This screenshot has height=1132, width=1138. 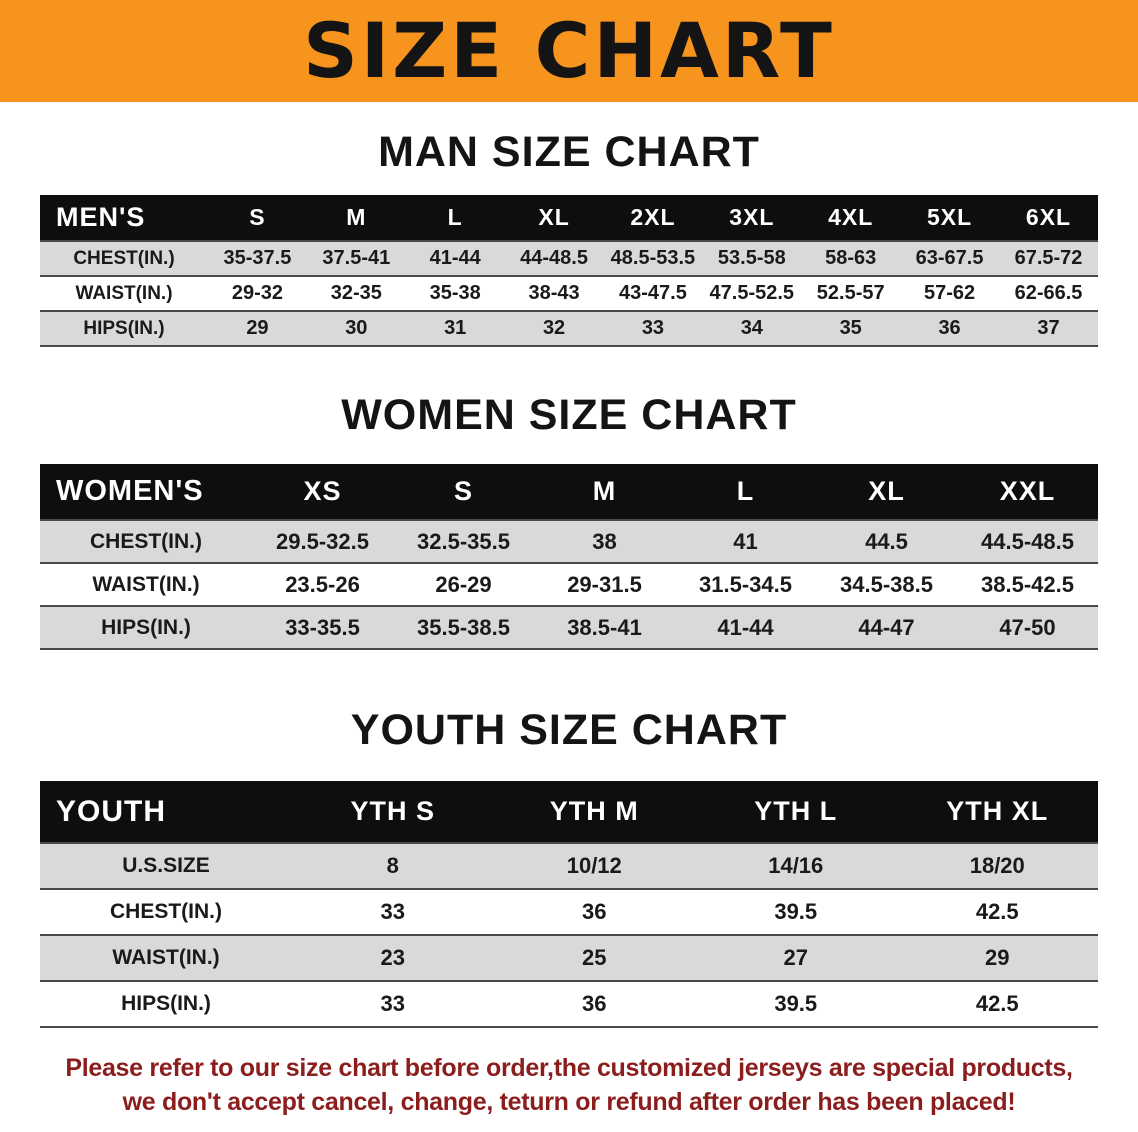 What do you see at coordinates (322, 541) in the screenshot?
I see `cell: 29.5-32.5` at bounding box center [322, 541].